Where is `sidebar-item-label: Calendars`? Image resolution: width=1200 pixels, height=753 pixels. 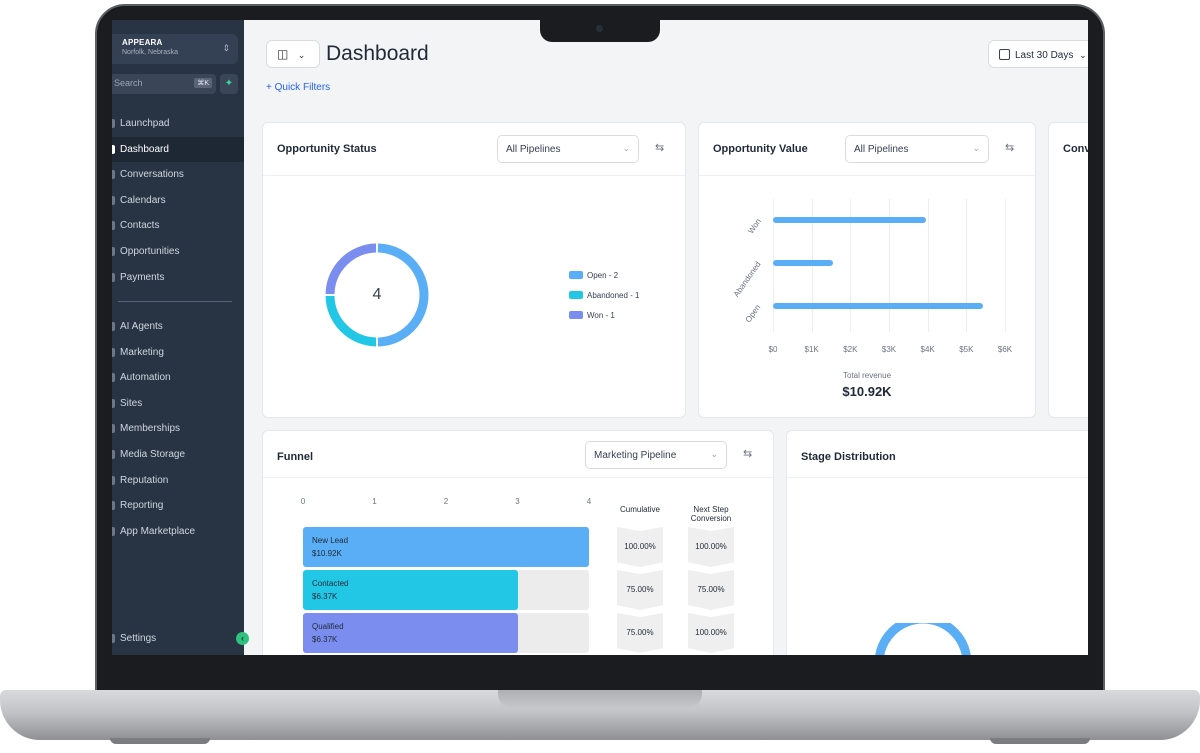 sidebar-item-label: Calendars is located at coordinates (143, 200).